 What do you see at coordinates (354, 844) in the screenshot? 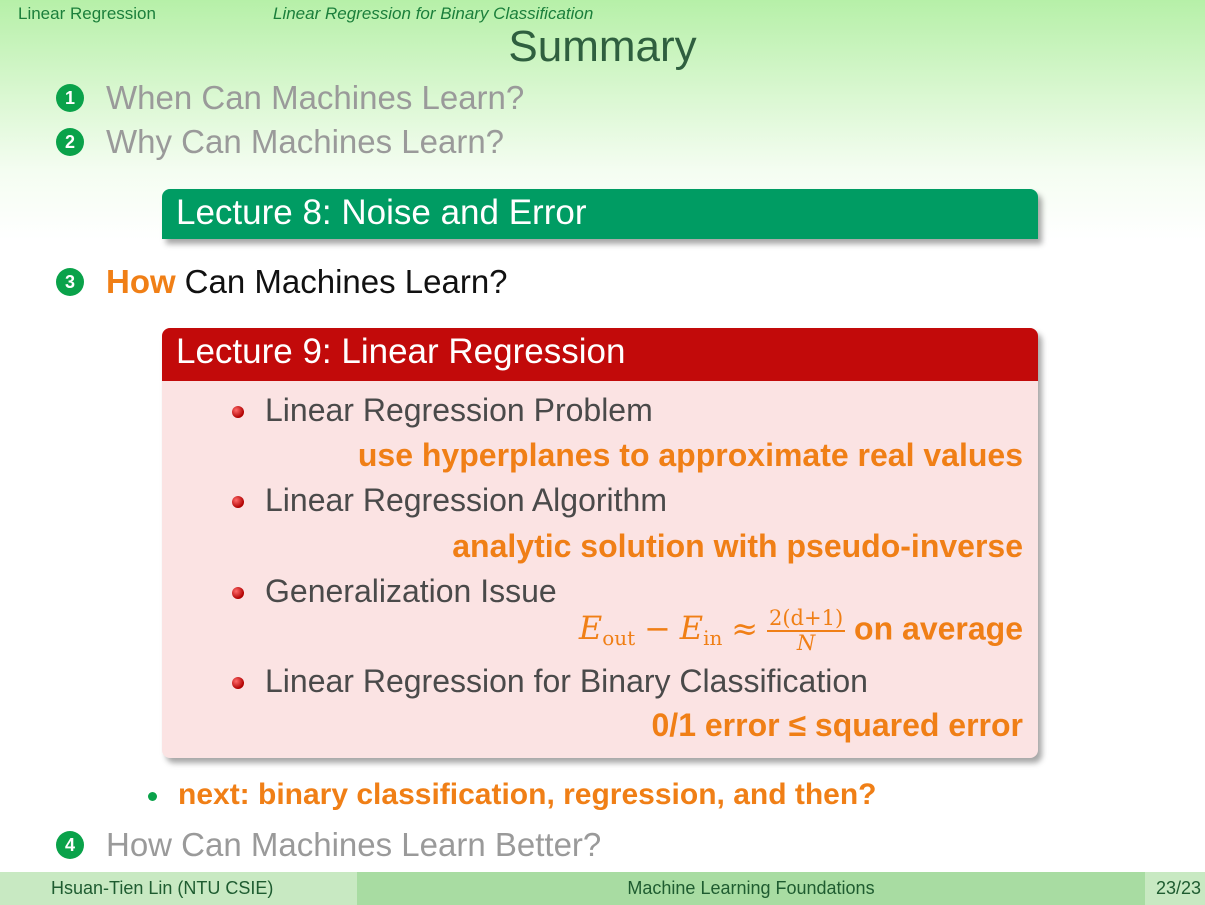
I see `toc-text-4: How Can Machines Learn Better?` at bounding box center [354, 844].